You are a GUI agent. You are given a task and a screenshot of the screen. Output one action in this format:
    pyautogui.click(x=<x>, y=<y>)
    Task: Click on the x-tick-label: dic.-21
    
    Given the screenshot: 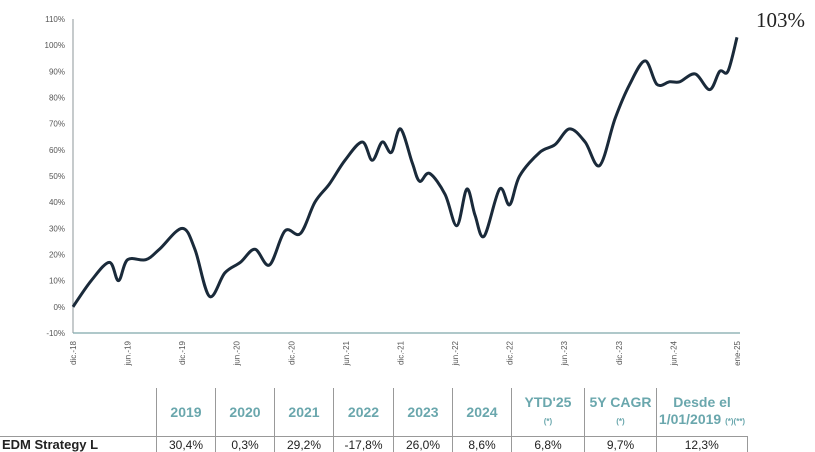 What is the action you would take?
    pyautogui.click(x=400, y=352)
    